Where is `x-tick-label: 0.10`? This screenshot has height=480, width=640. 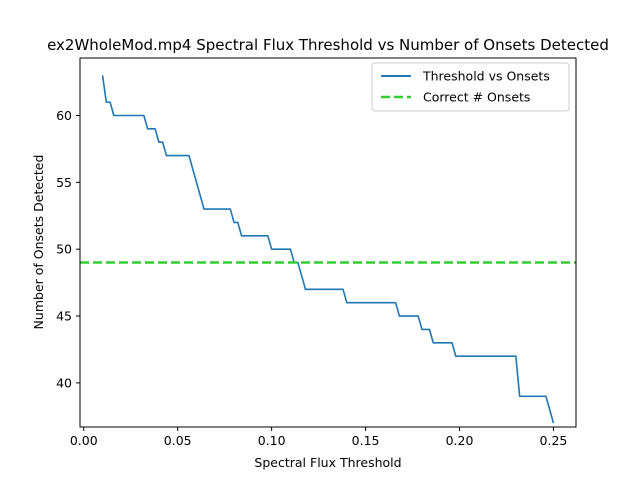
x-tick-label: 0.10 is located at coordinates (272, 440).